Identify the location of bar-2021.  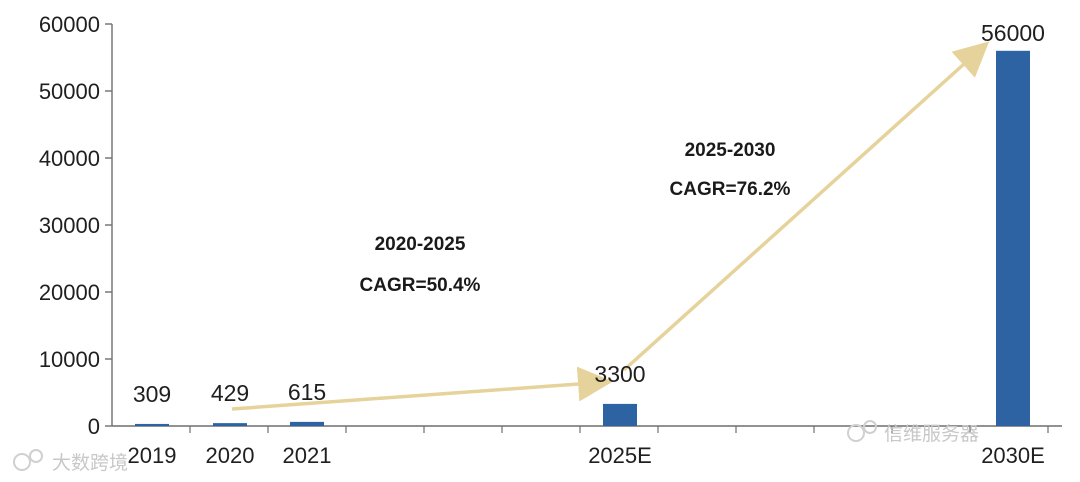
(307, 423).